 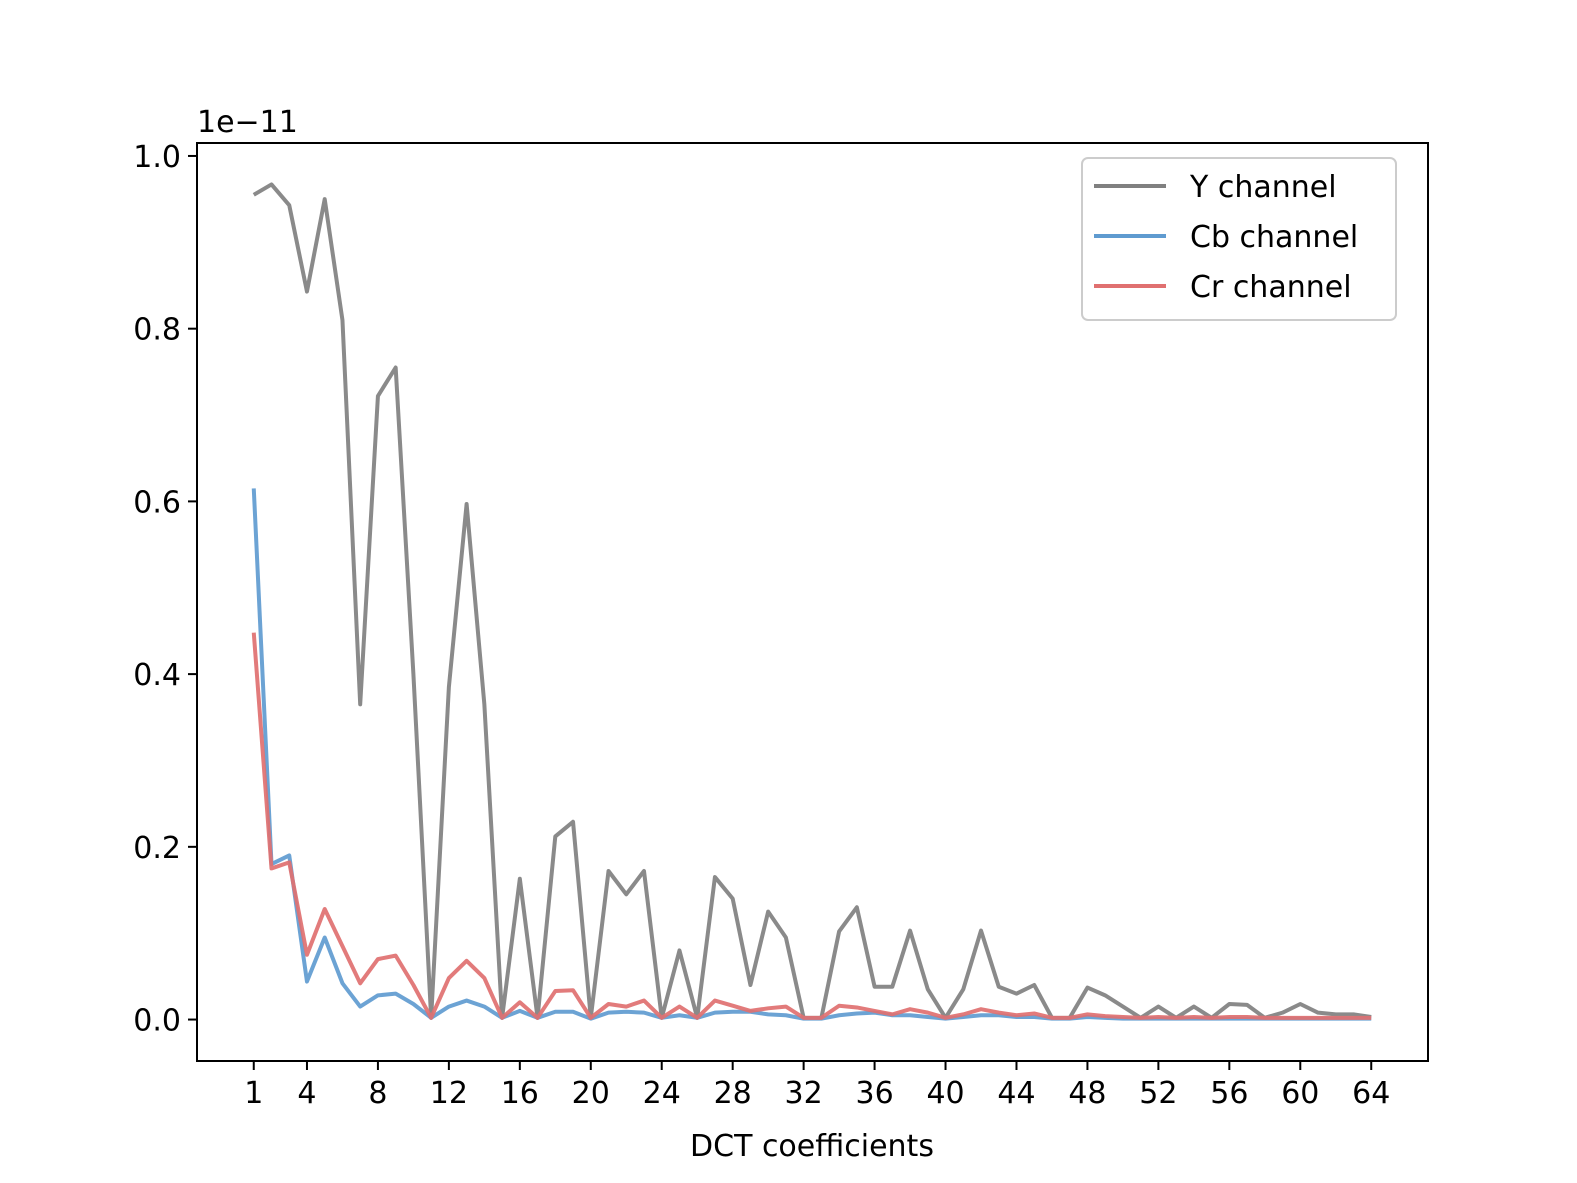 What do you see at coordinates (874, 1093) in the screenshot?
I see `x-tick-label: 36` at bounding box center [874, 1093].